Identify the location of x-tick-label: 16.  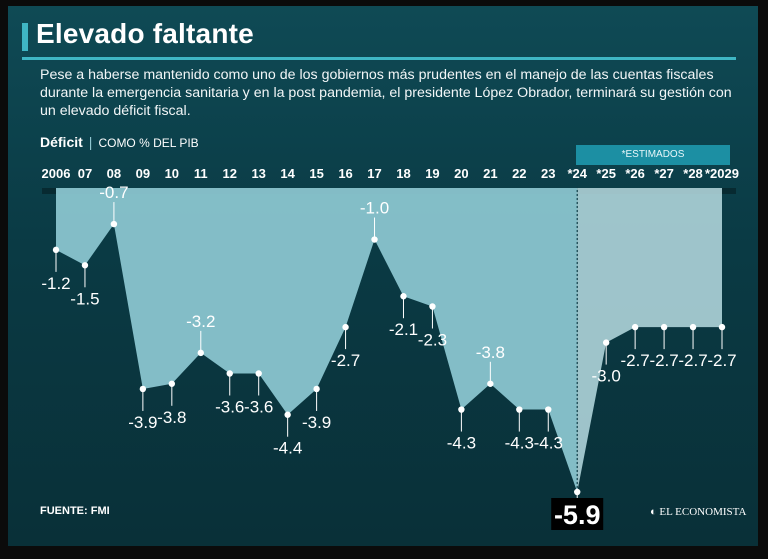
(345, 173).